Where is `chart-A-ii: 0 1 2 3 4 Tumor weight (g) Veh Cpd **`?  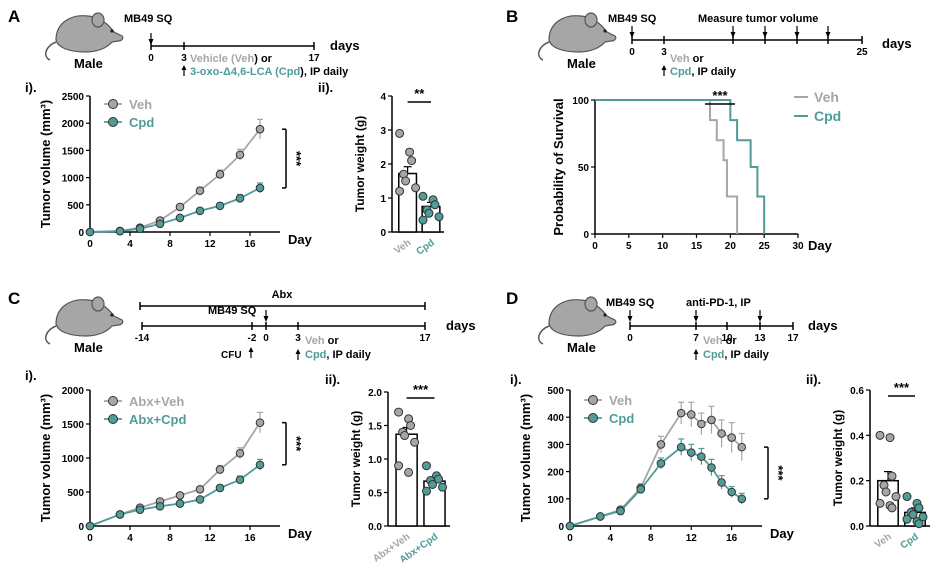 chart-A-ii: 0 1 2 3 4 Tumor weight (g) Veh Cpd ** is located at coordinates (398, 172).